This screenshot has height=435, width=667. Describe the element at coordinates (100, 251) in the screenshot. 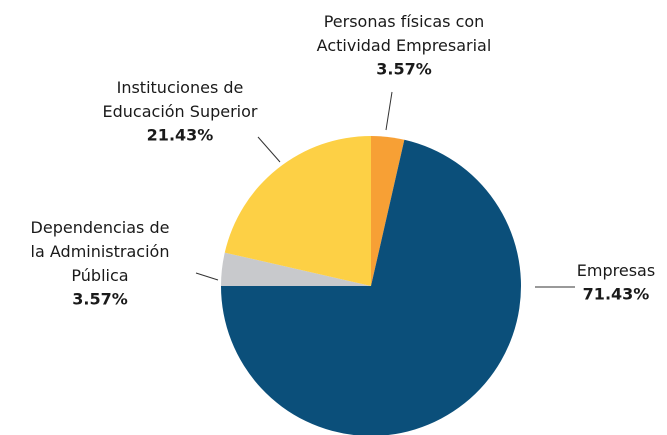

I see `slice-label: Dependencias de la Administración Pública` at that location.